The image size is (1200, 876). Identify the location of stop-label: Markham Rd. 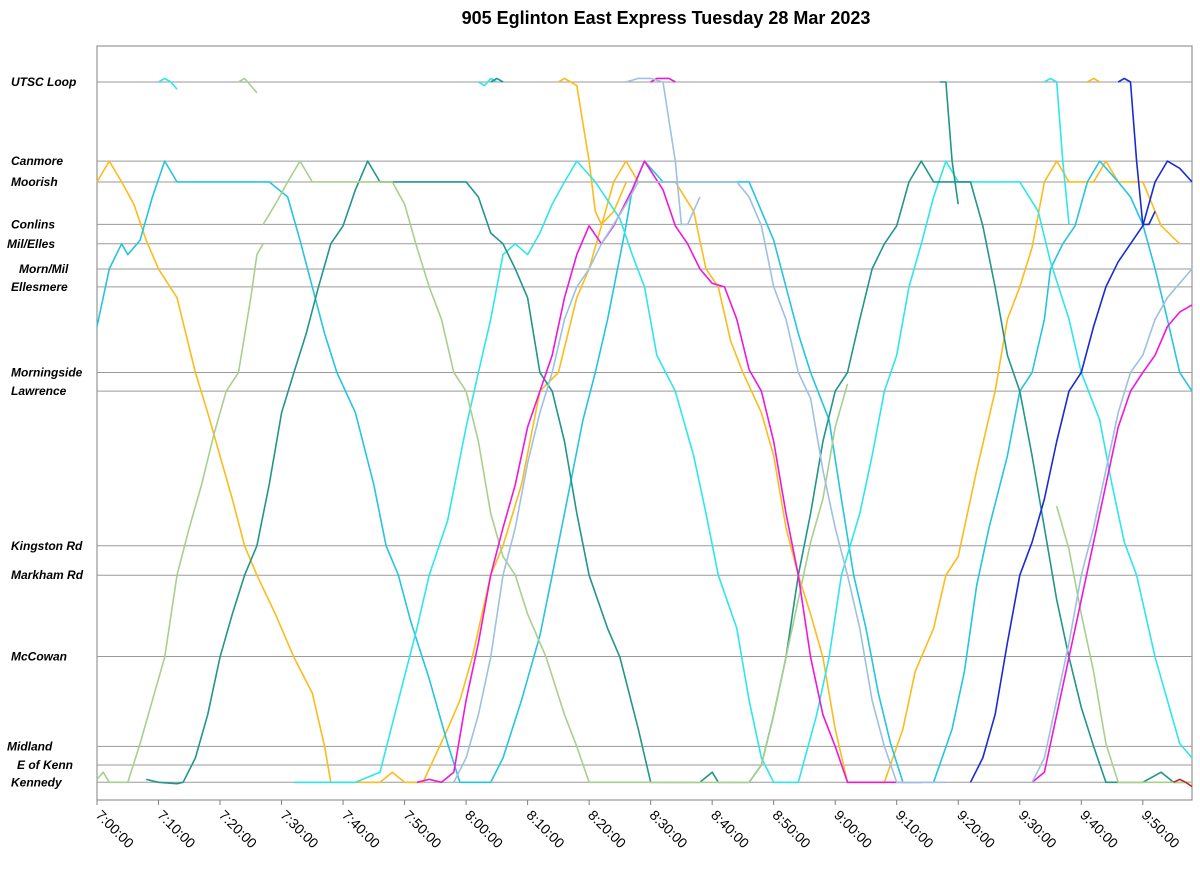
(47, 575).